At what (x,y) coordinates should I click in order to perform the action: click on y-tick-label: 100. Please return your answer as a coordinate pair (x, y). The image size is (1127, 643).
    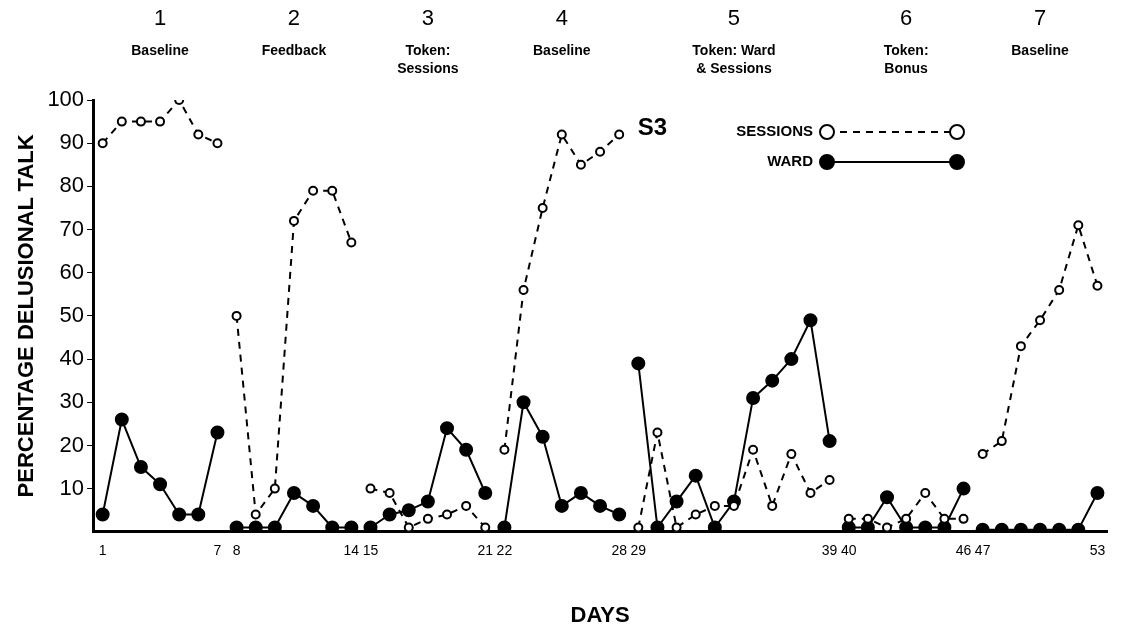
    Looking at the image, I should click on (66, 99).